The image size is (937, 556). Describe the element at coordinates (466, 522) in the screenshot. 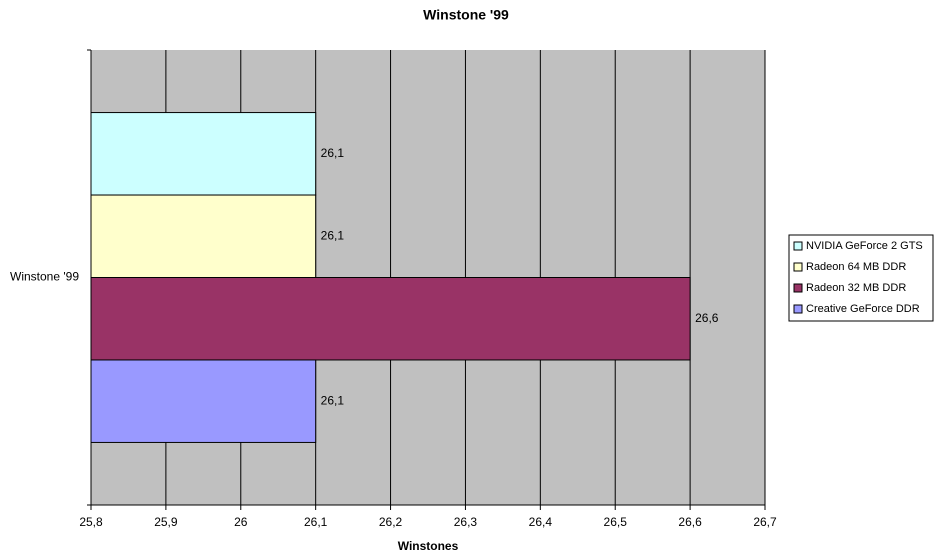

I see `x-tick-label: 26,3` at that location.